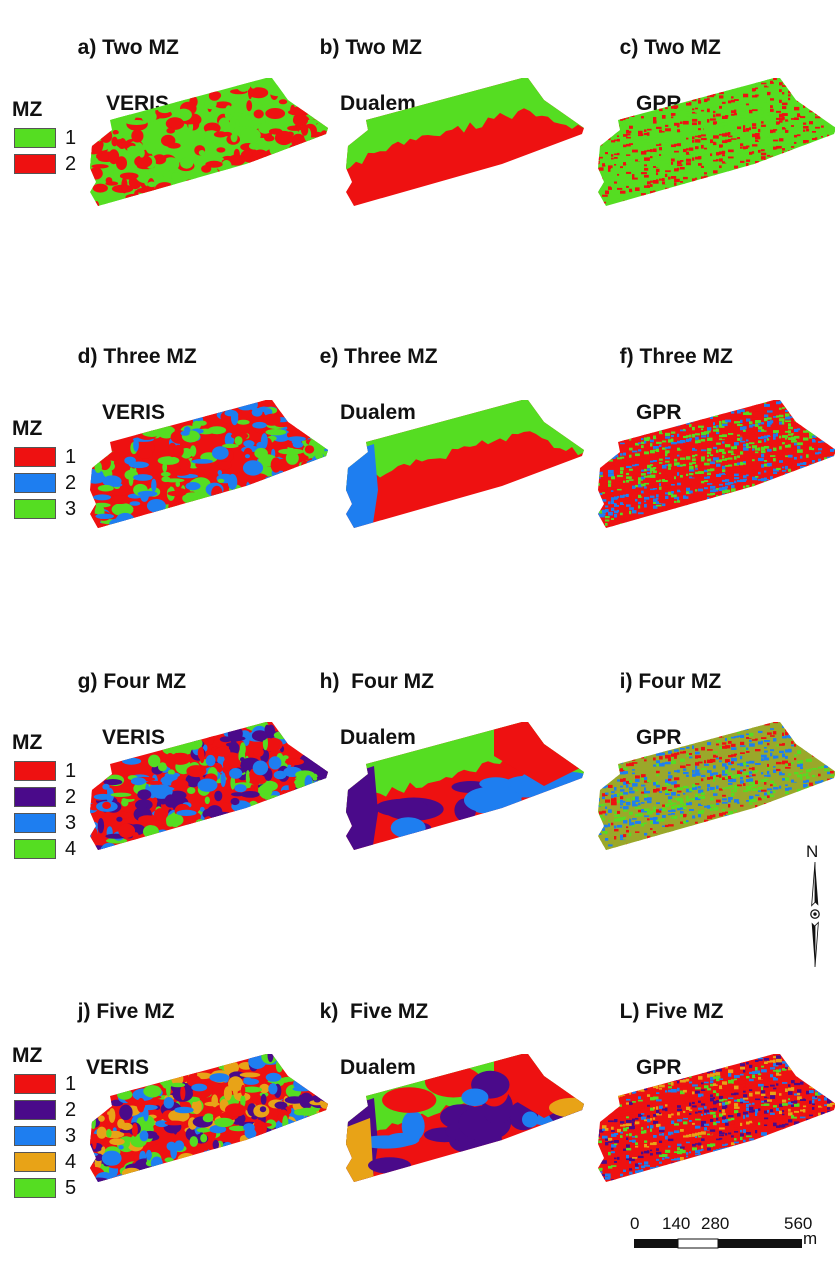 The image size is (835, 1265). Describe the element at coordinates (715, 1116) in the screenshot. I see `field-map-l` at that location.